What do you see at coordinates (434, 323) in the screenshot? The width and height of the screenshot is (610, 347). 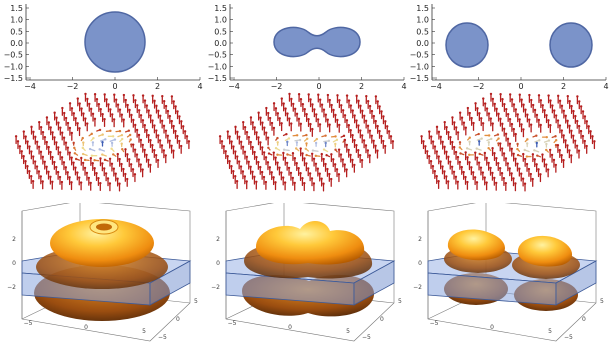 I see `x3d-tick-label: −5` at bounding box center [434, 323].